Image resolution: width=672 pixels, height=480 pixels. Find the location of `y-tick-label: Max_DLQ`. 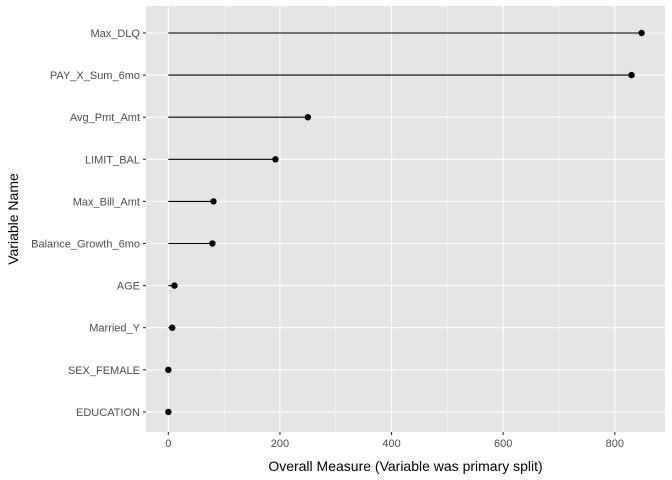

y-tick-label: Max_DLQ is located at coordinates (115, 34).